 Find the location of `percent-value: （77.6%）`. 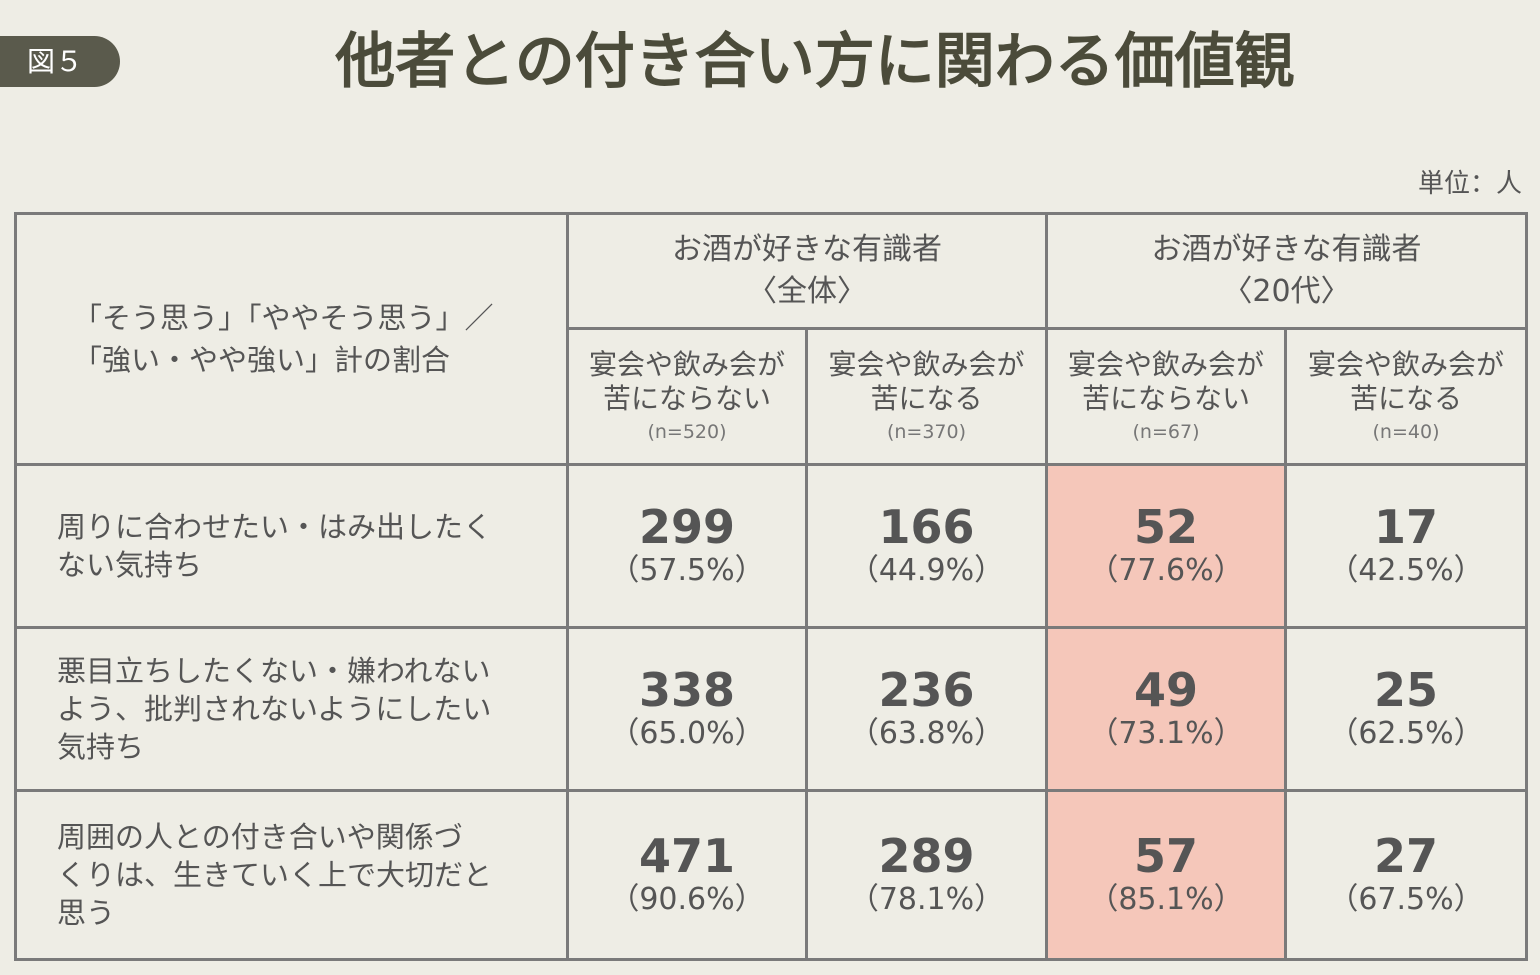

percent-value: （77.6%） is located at coordinates (1166, 570).